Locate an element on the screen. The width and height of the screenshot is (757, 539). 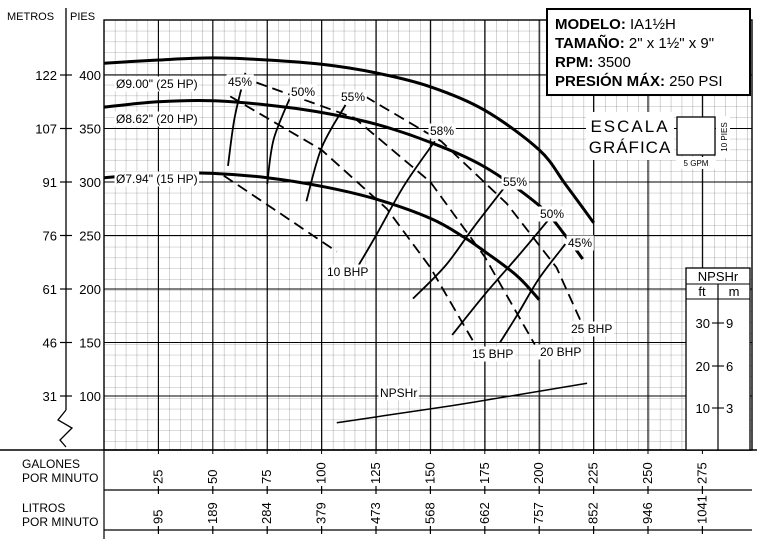
scale-label-bg is located at coordinates (630, 136).